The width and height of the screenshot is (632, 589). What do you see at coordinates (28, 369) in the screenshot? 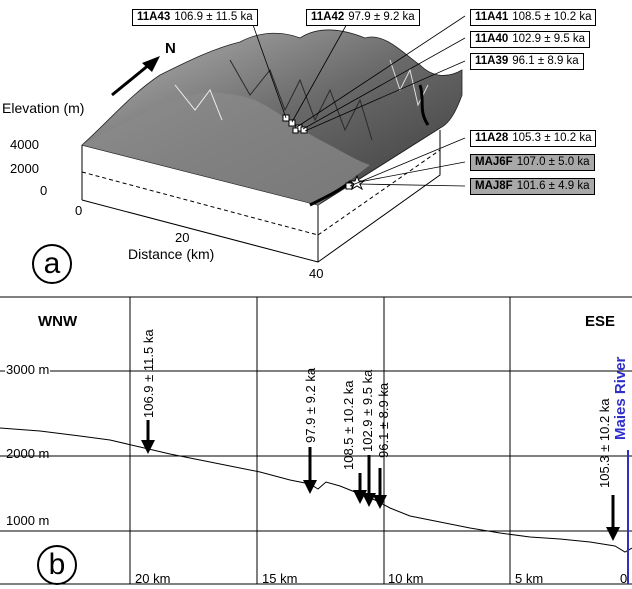
I see `elevation-3000: 3000 m` at bounding box center [28, 369].